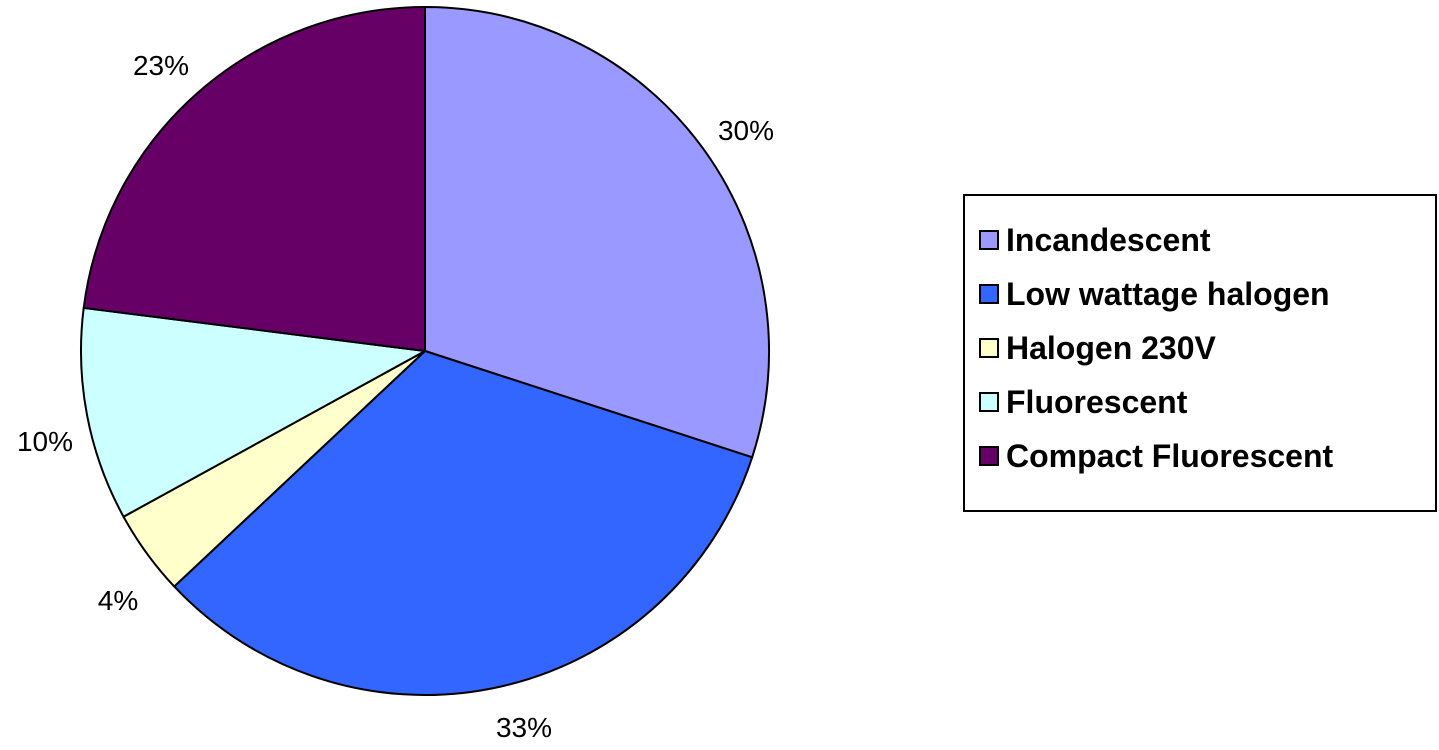 This screenshot has height=750, width=1439. I want to click on legend-label: Halogen 230V, so click(1111, 347).